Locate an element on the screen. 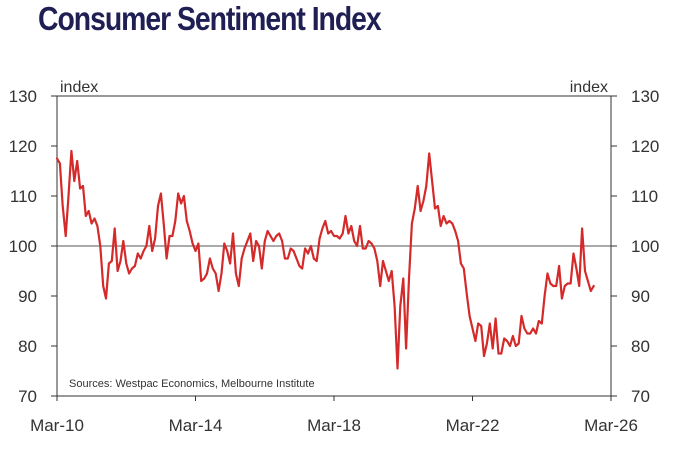 The image size is (685, 453). y-tick-label-left: 70 is located at coordinates (27, 396).